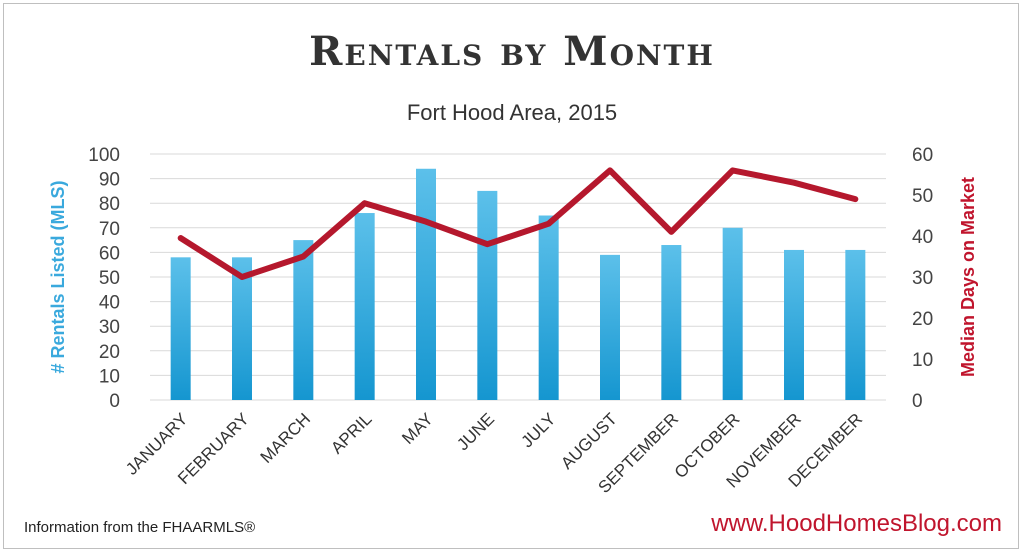 This screenshot has width=1024, height=554. Describe the element at coordinates (968, 277) in the screenshot. I see `right-axis-label: Median Days on Market` at that location.